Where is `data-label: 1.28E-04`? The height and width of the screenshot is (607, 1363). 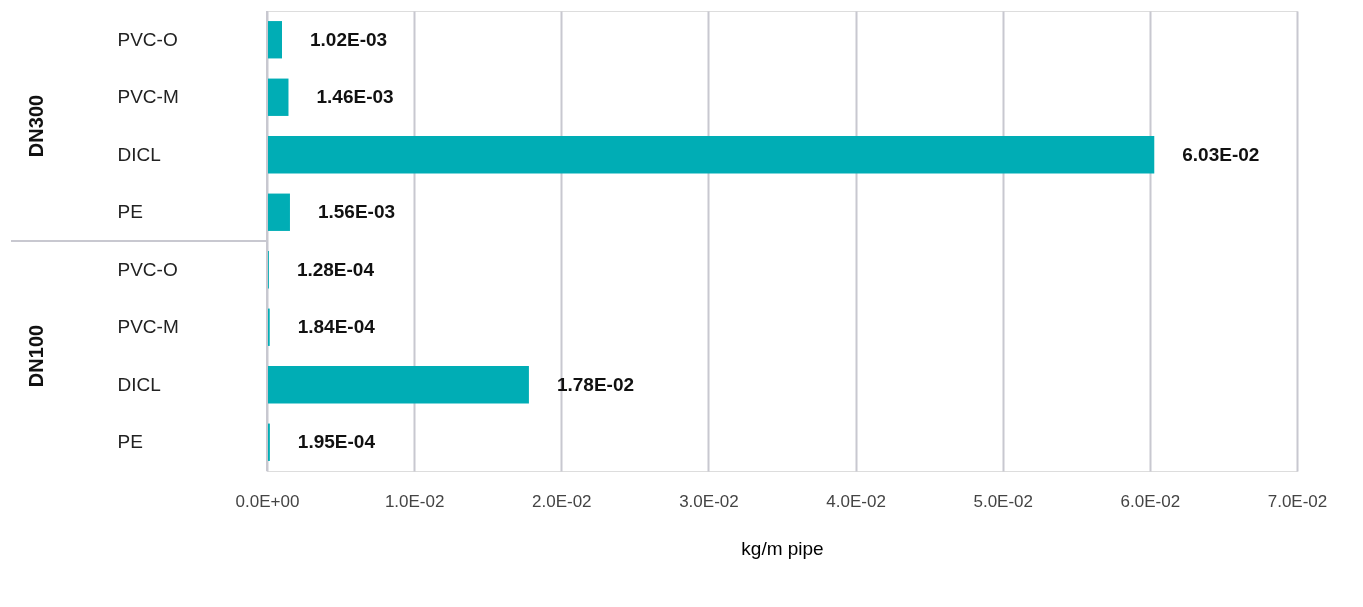 data-label: 1.28E-04 is located at coordinates (335, 269).